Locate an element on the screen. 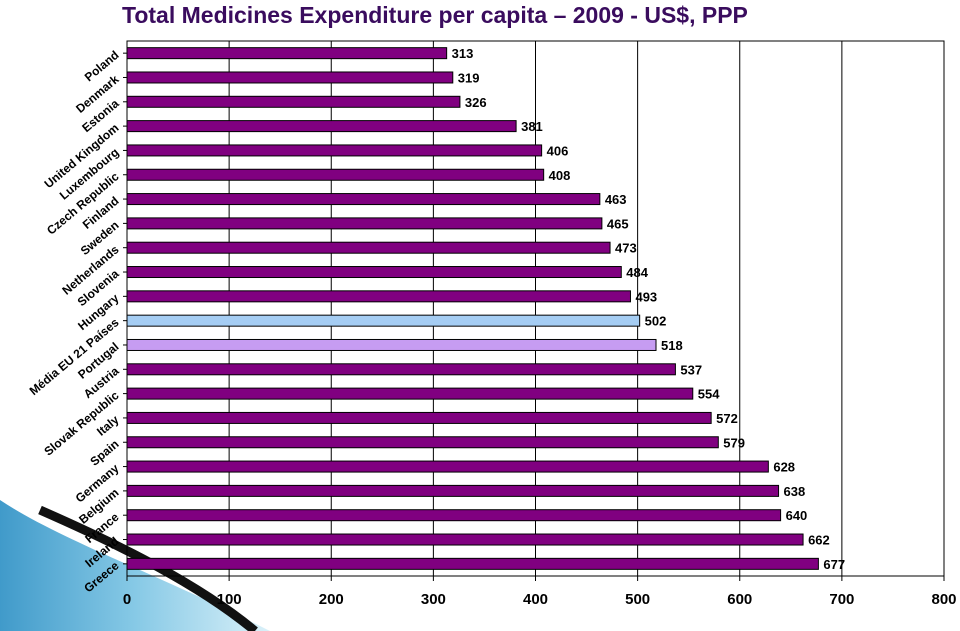 The image size is (960, 631). data-label: 677 is located at coordinates (834, 564).